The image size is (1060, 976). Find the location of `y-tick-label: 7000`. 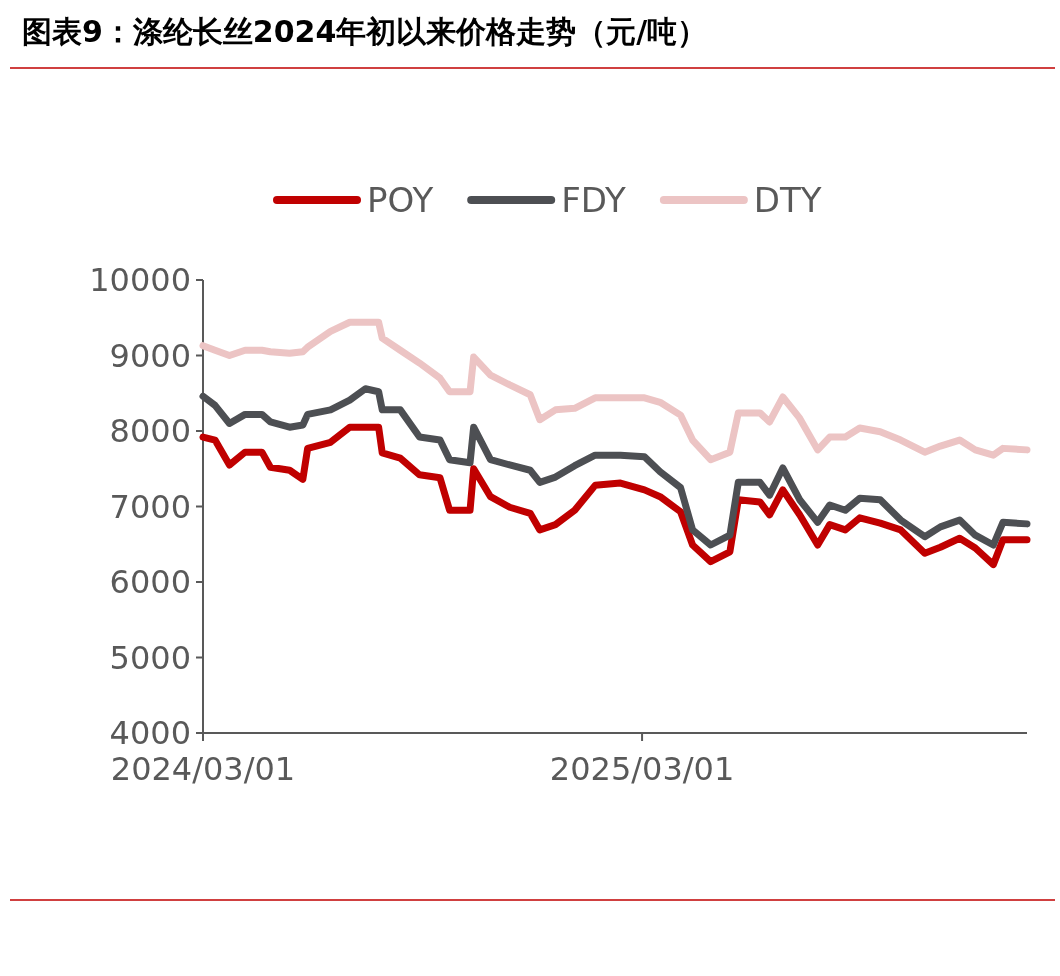

y-tick-label: 7000 is located at coordinates (150, 506).